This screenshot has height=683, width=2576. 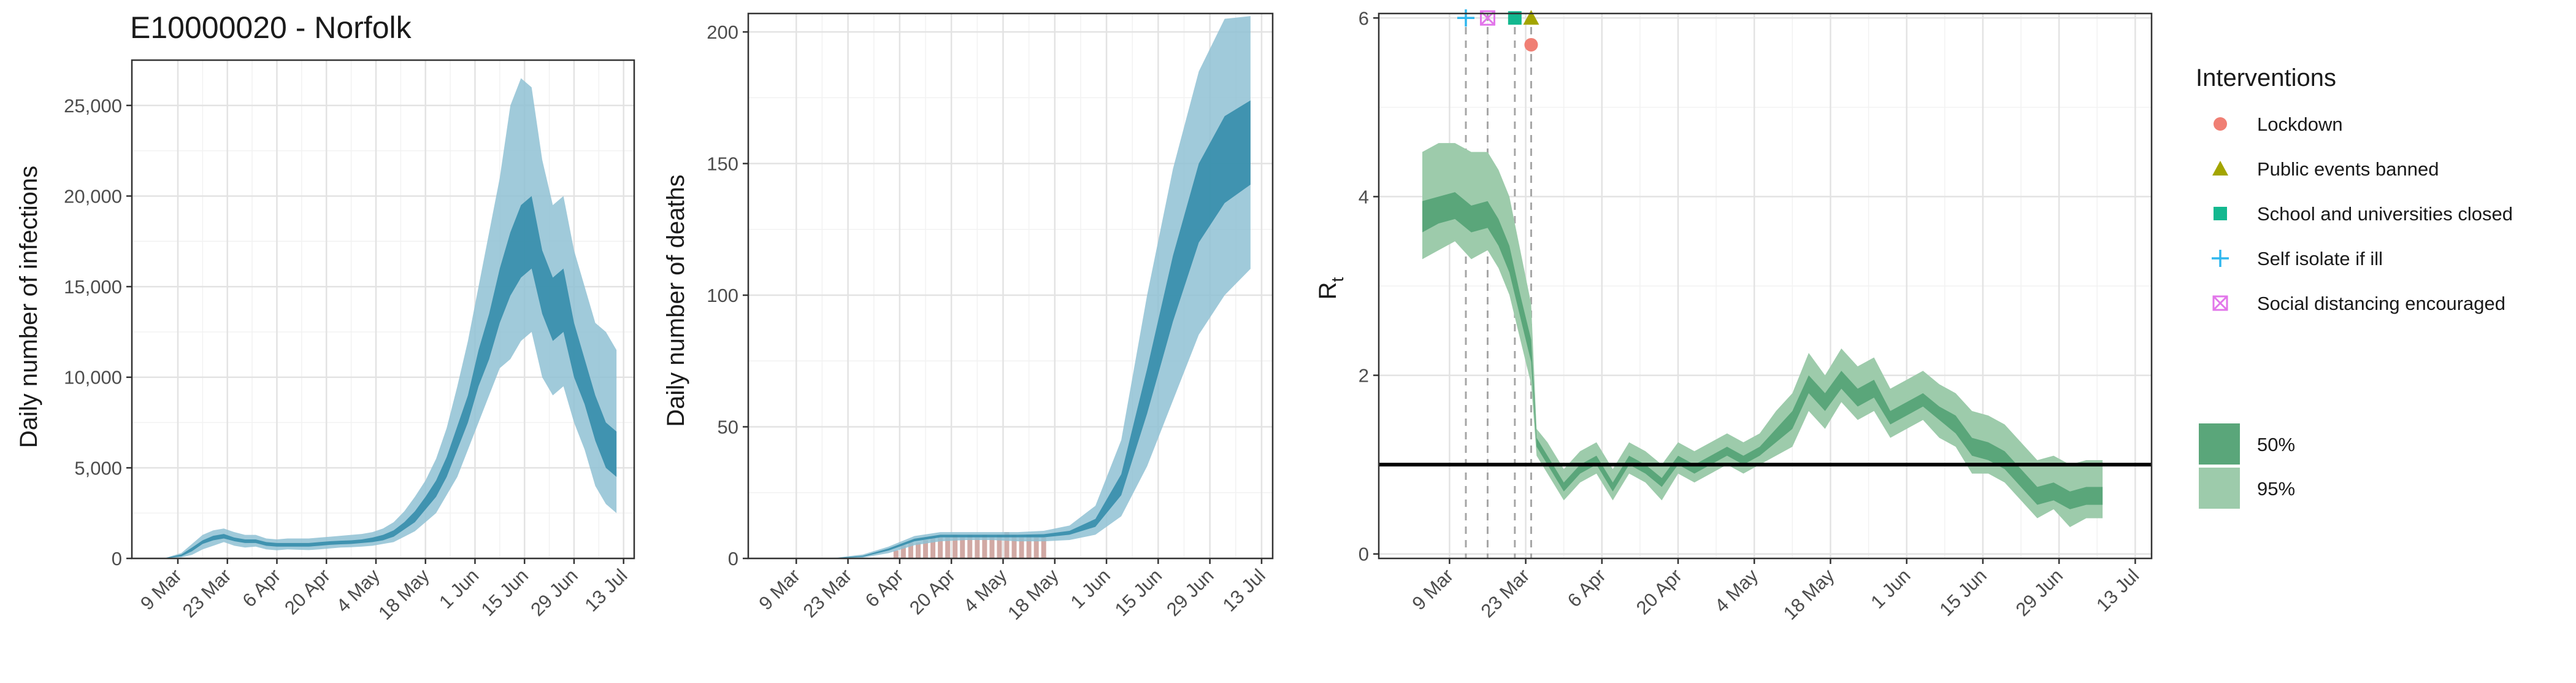 What do you see at coordinates (722, 164) in the screenshot?
I see `y-tick-label: 150` at bounding box center [722, 164].